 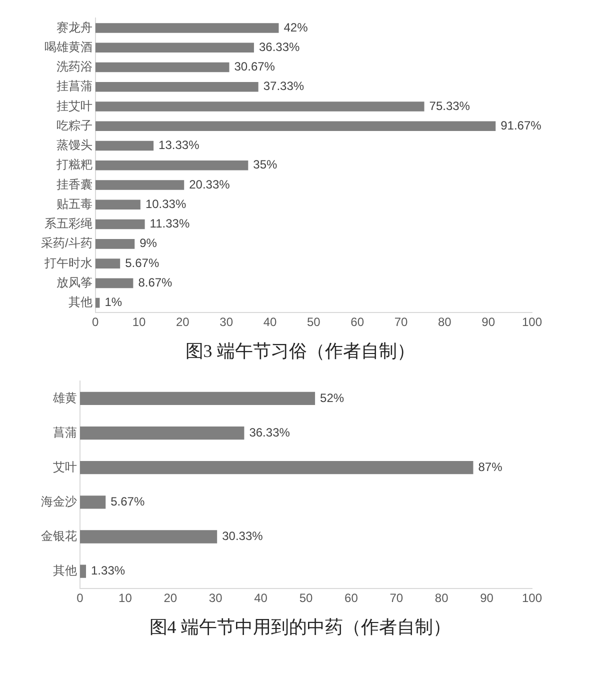 What do you see at coordinates (179, 145) in the screenshot?
I see `data-label: 13.33%` at bounding box center [179, 145].